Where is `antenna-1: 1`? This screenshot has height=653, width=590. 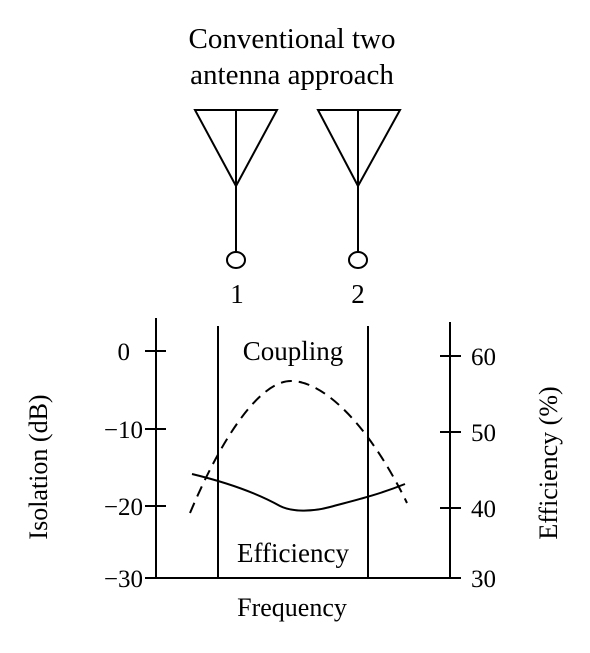
antenna-1: 1 is located at coordinates (236, 209).